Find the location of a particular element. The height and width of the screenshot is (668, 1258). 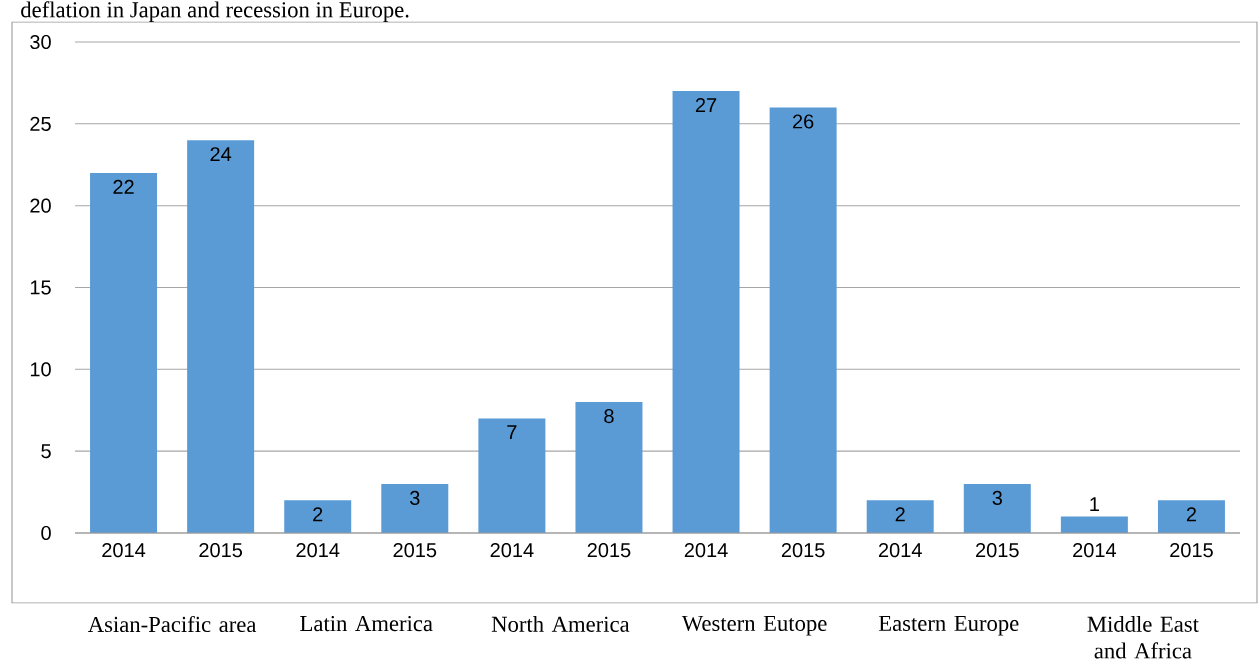

data-label: 24 is located at coordinates (221, 154).